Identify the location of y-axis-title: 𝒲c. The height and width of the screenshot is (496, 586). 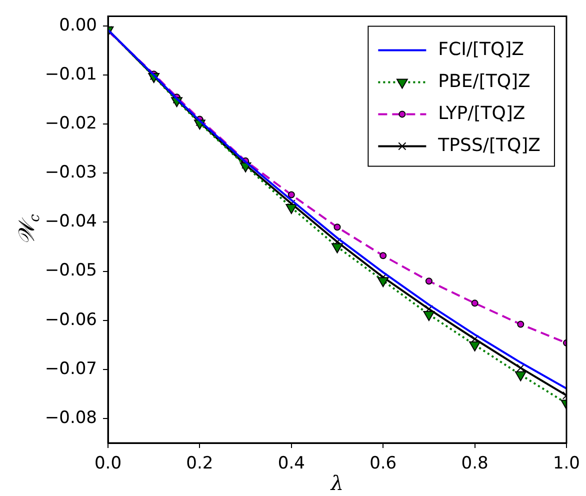
(29, 230).